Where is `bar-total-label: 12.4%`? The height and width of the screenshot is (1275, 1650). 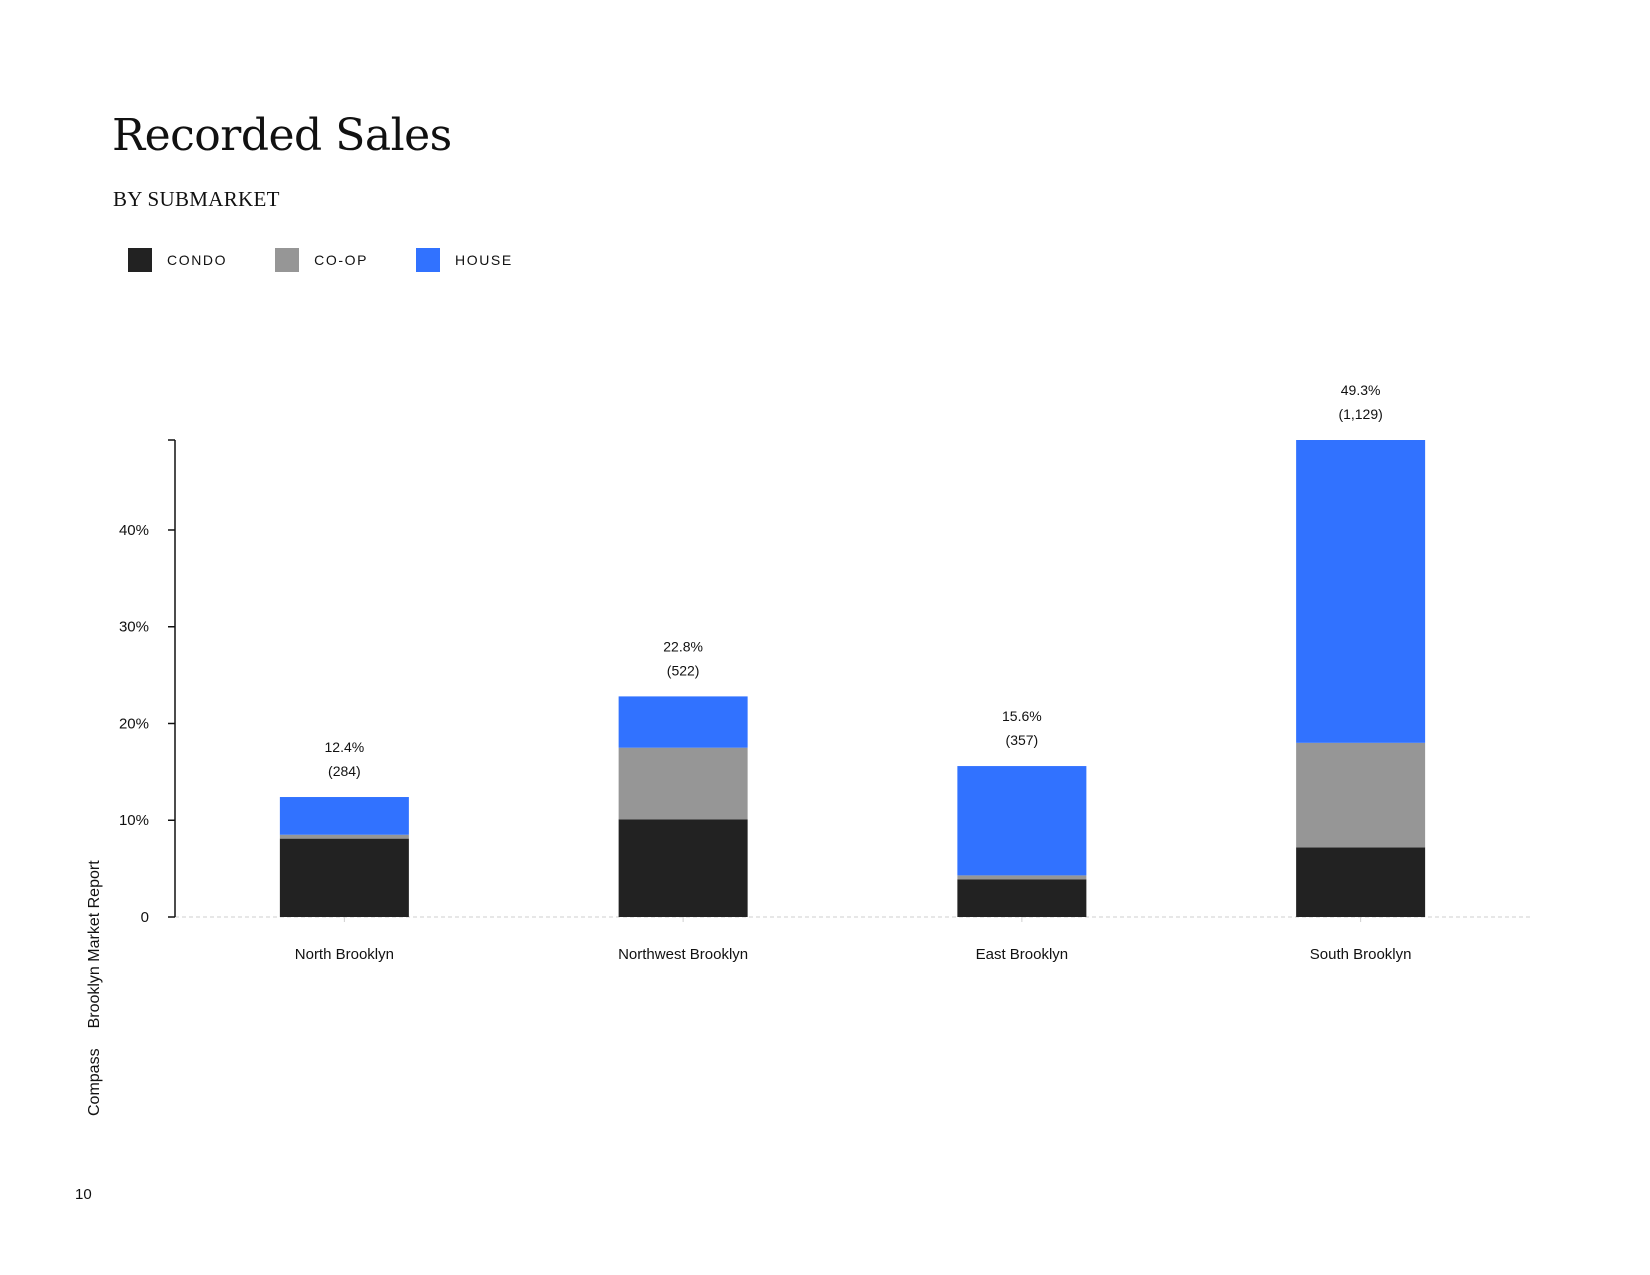
bar-total-label: 12.4% is located at coordinates (345, 747).